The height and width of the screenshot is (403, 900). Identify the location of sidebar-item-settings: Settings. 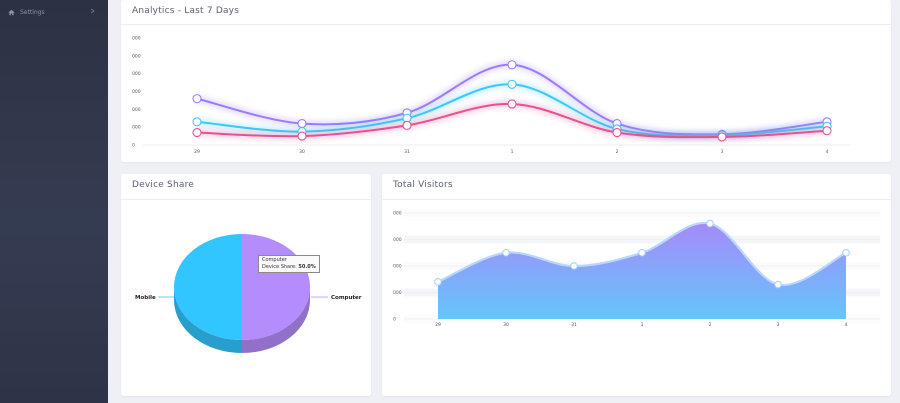
(55, 12).